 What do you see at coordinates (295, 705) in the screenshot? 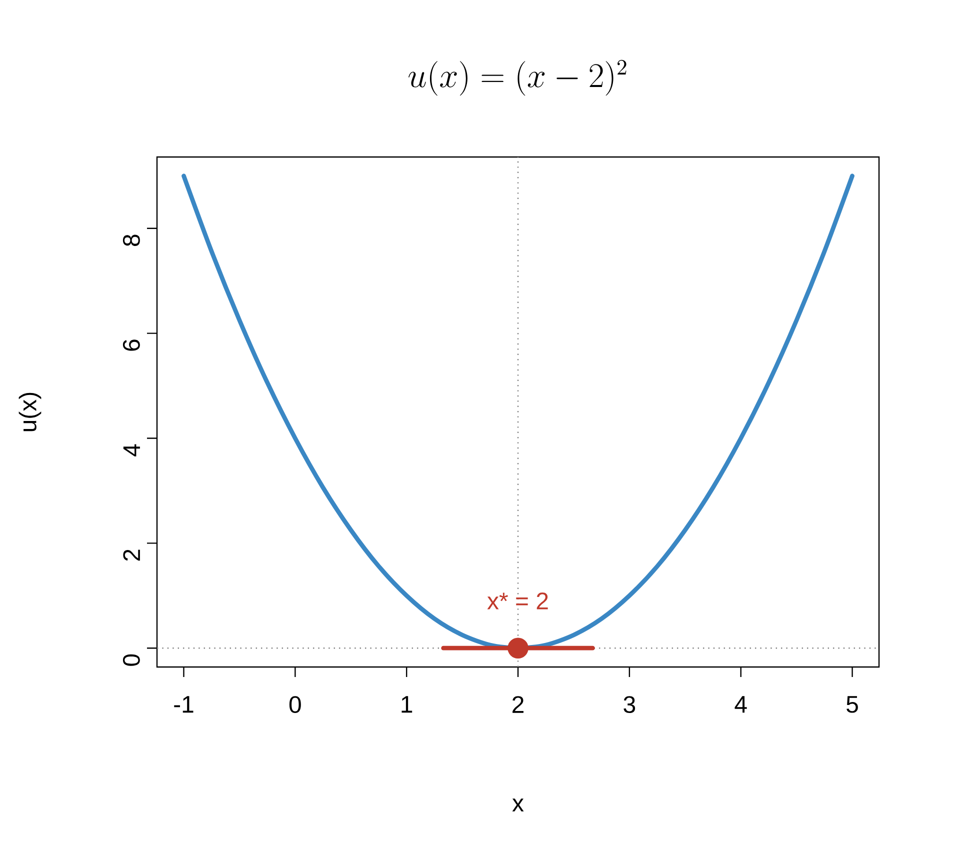
I see `x-tick-label: 0` at bounding box center [295, 705].